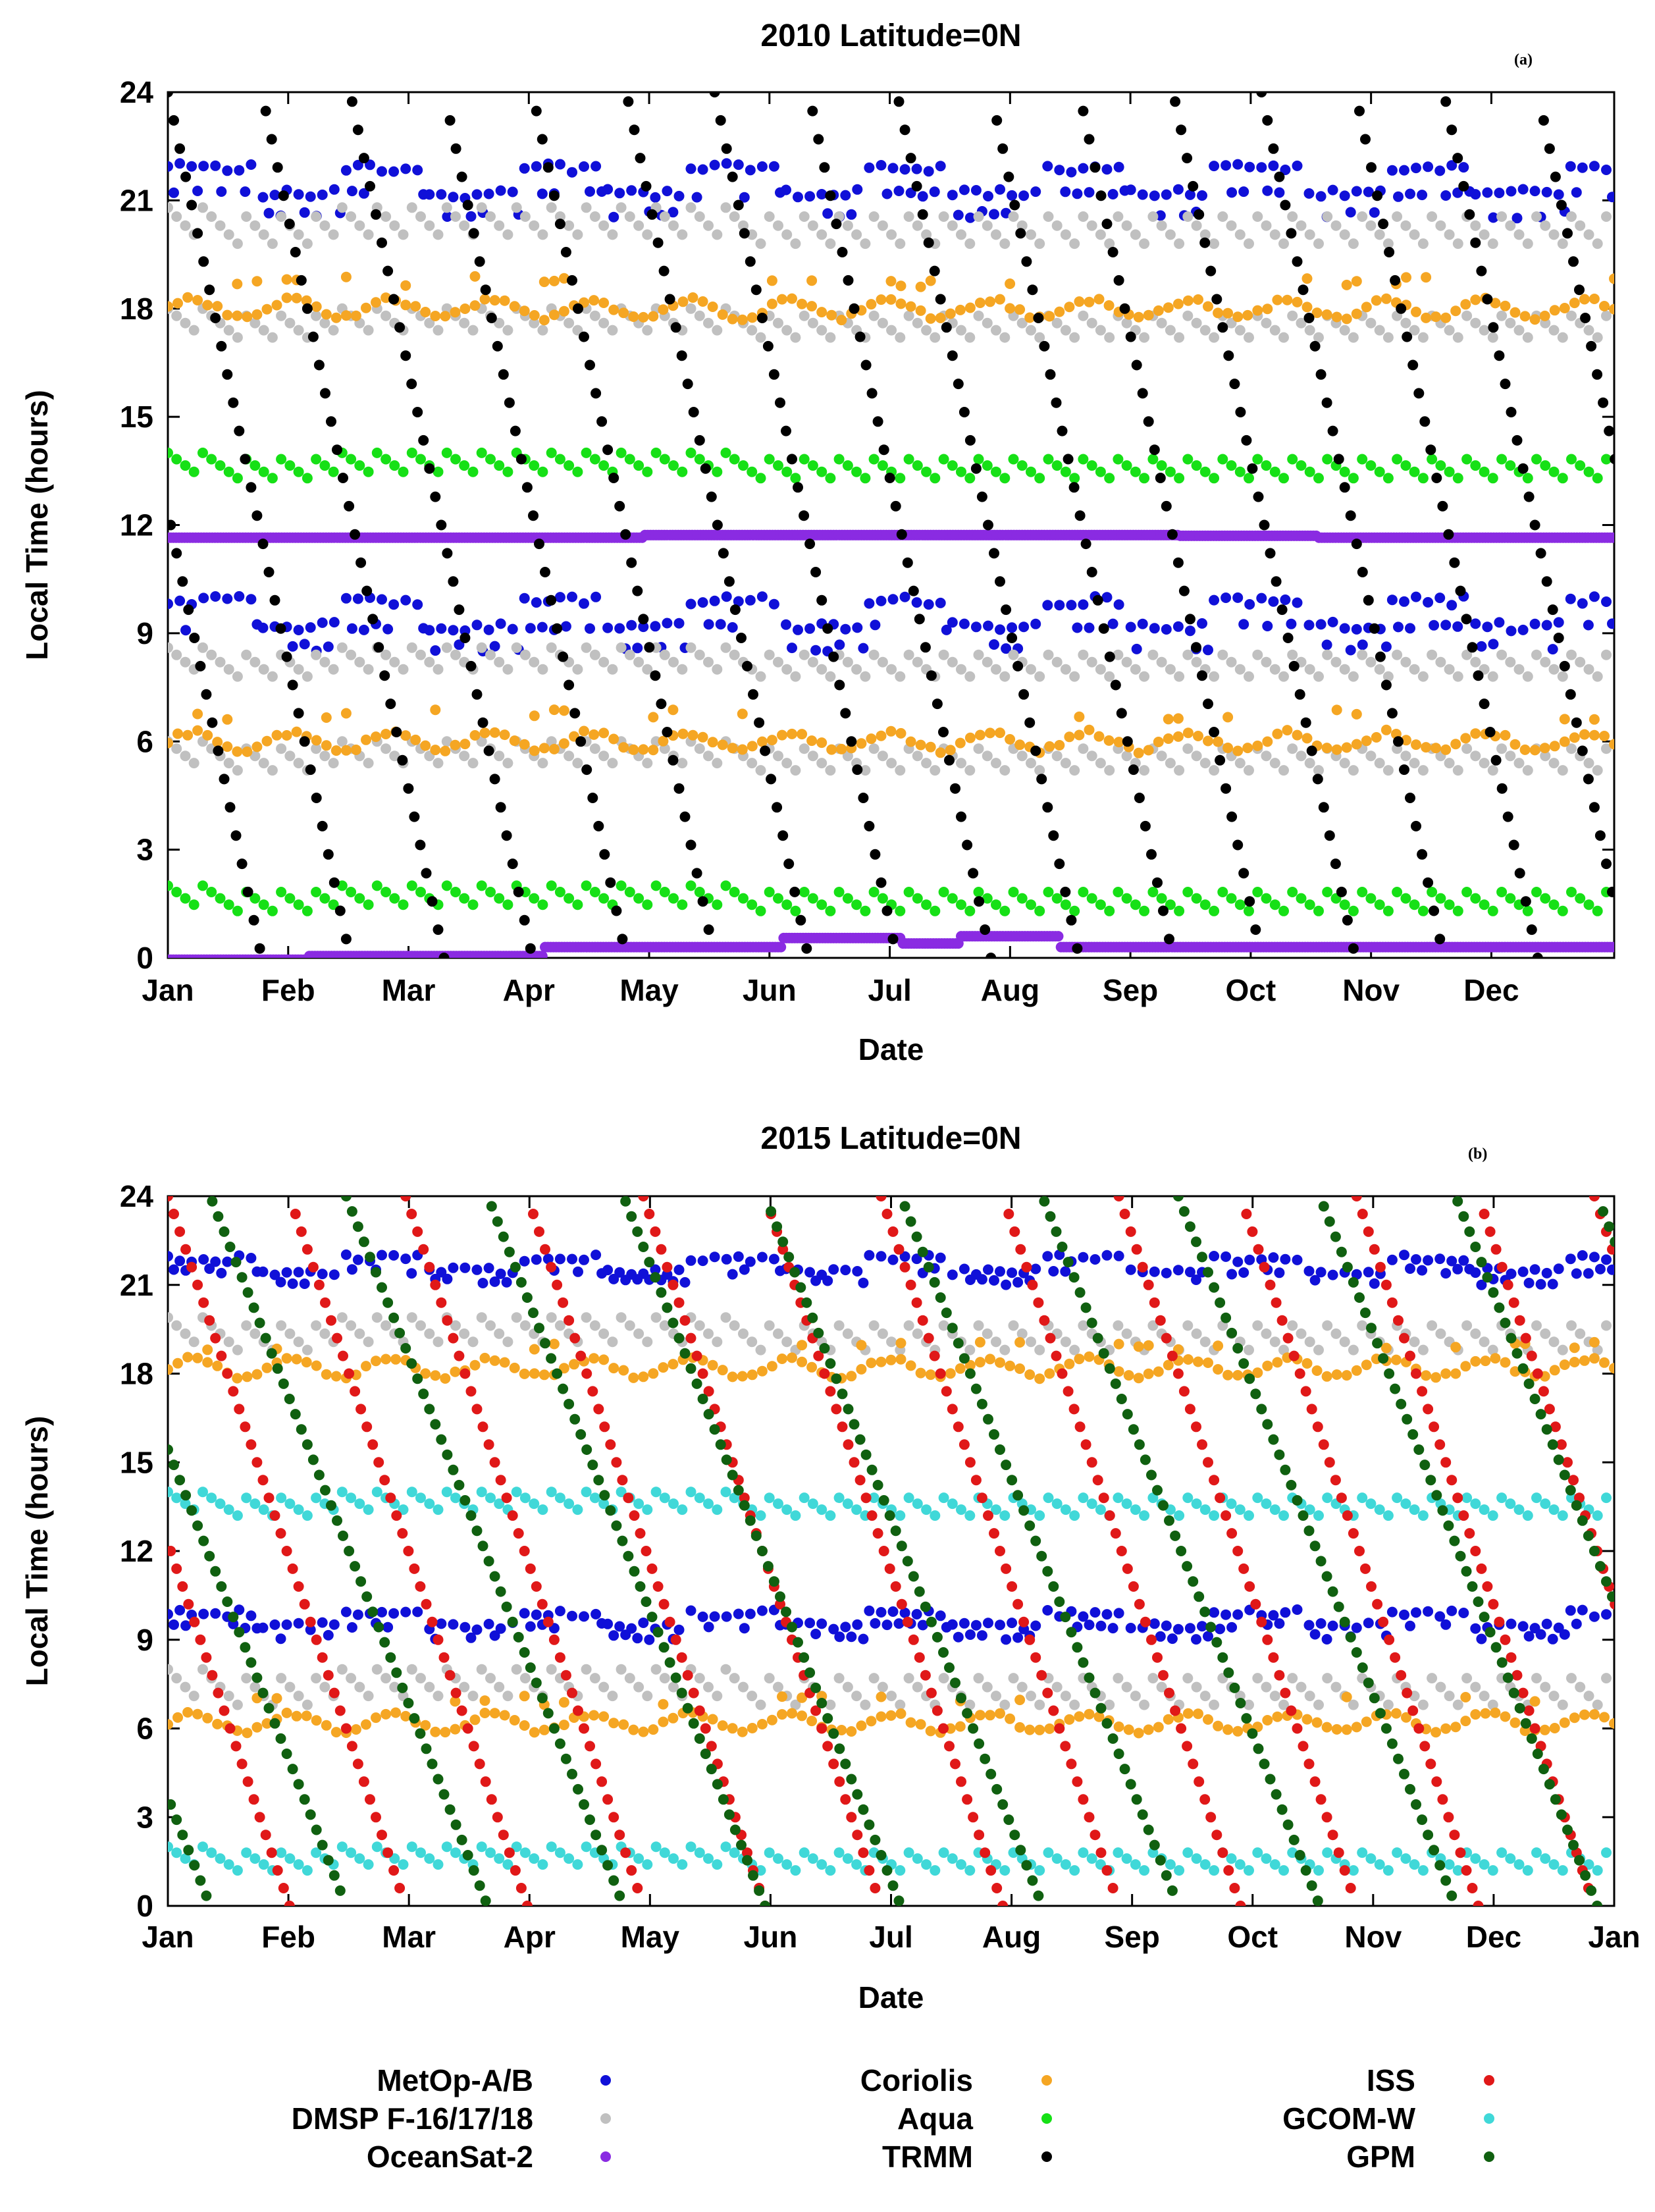 This screenshot has width=1655, height=2212. What do you see at coordinates (136, 525) in the screenshot?
I see `y-tick-label: 12` at bounding box center [136, 525].